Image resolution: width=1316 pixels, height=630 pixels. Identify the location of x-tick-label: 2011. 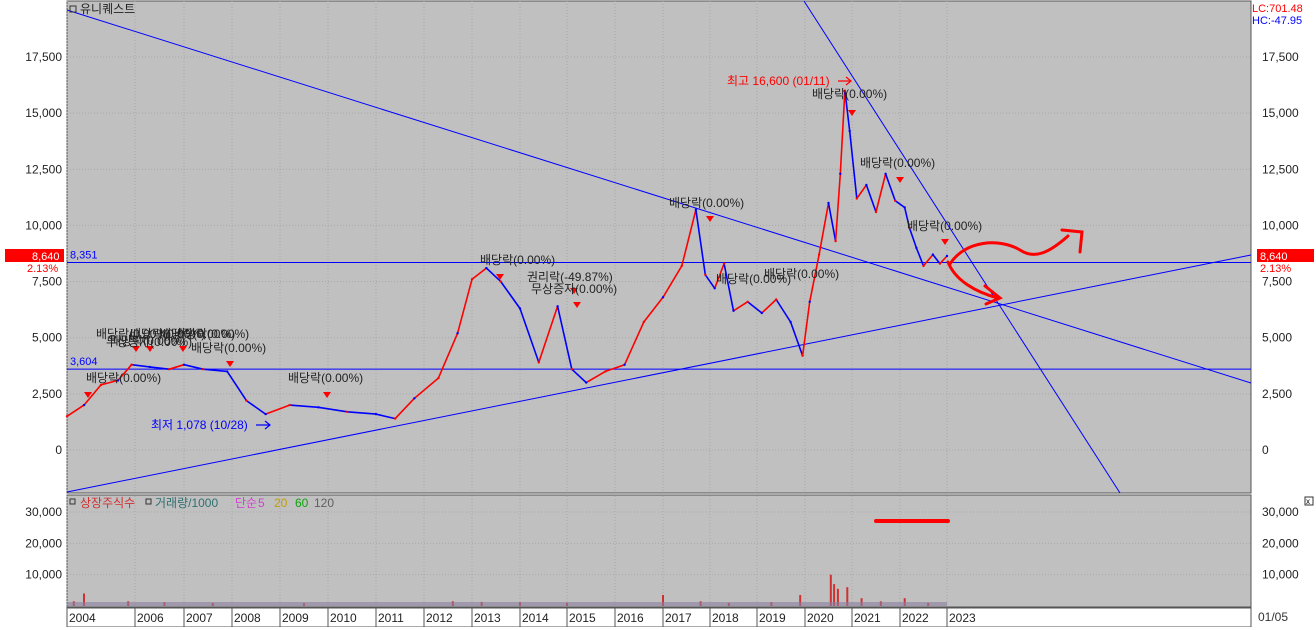
(391, 618).